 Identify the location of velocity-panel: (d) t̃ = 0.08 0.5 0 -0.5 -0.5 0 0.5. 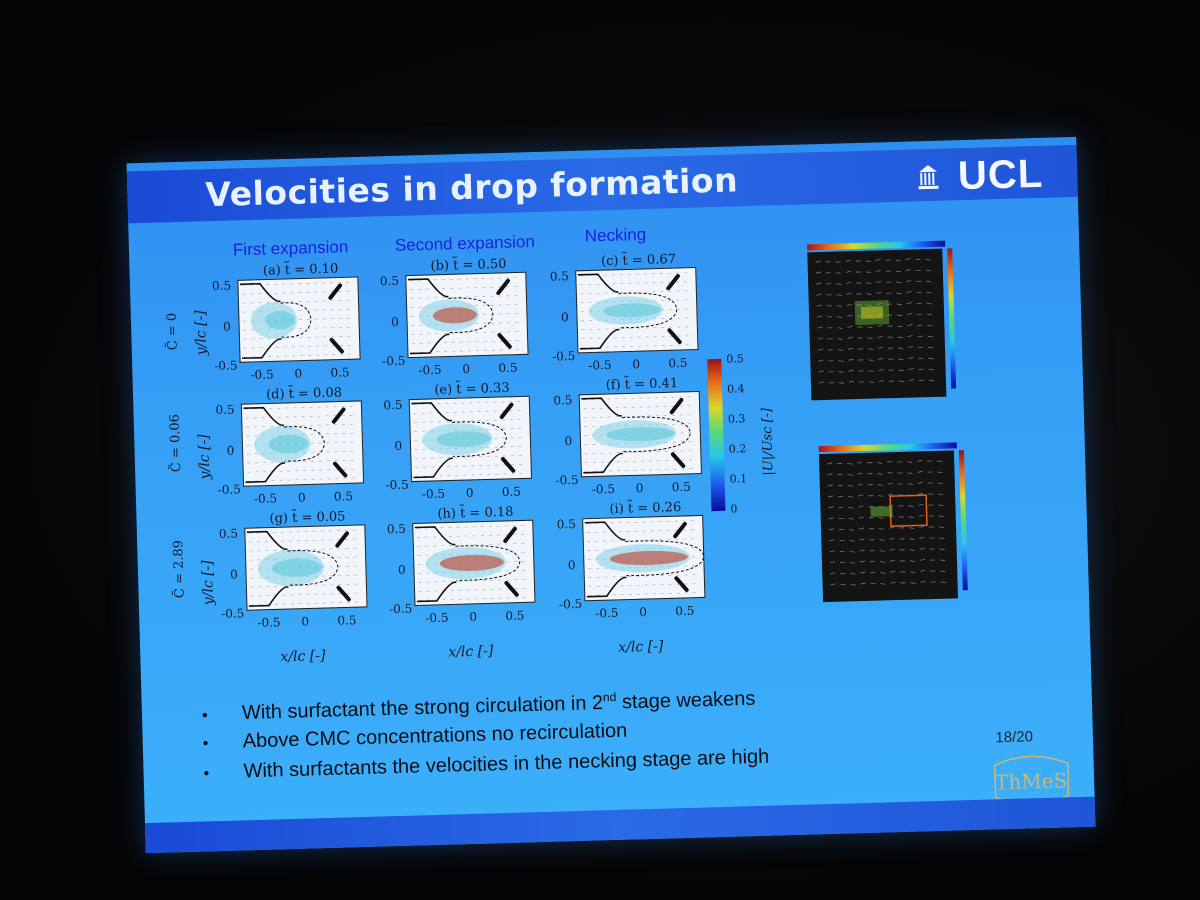
(293, 447).